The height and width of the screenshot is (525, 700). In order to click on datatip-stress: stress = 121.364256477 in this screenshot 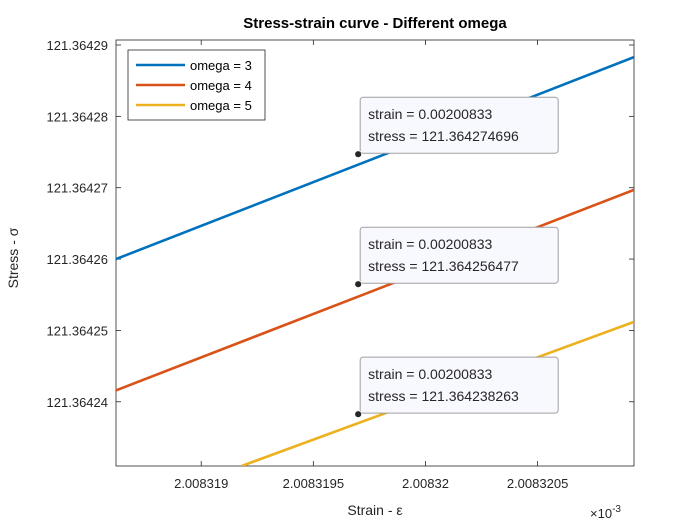, I will do `click(443, 266)`.